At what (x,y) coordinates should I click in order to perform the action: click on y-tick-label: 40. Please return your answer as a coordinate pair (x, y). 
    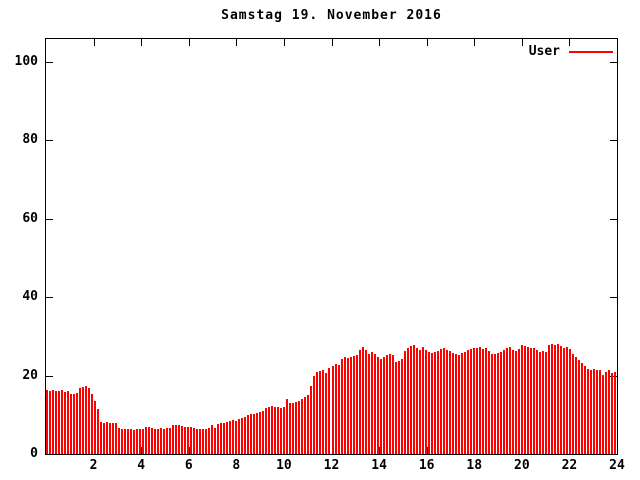
    Looking at the image, I should click on (30, 296).